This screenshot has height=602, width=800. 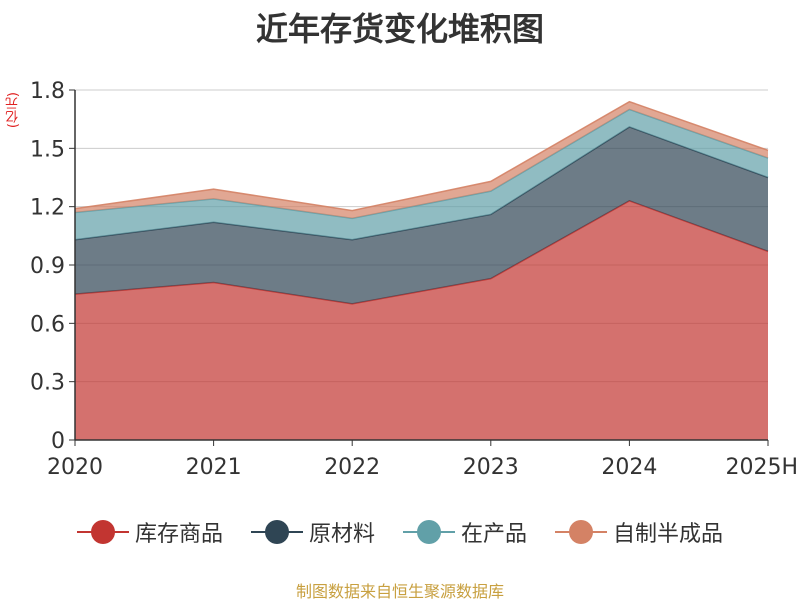 What do you see at coordinates (47, 91) in the screenshot?
I see `y-tick-label: 1.8` at bounding box center [47, 91].